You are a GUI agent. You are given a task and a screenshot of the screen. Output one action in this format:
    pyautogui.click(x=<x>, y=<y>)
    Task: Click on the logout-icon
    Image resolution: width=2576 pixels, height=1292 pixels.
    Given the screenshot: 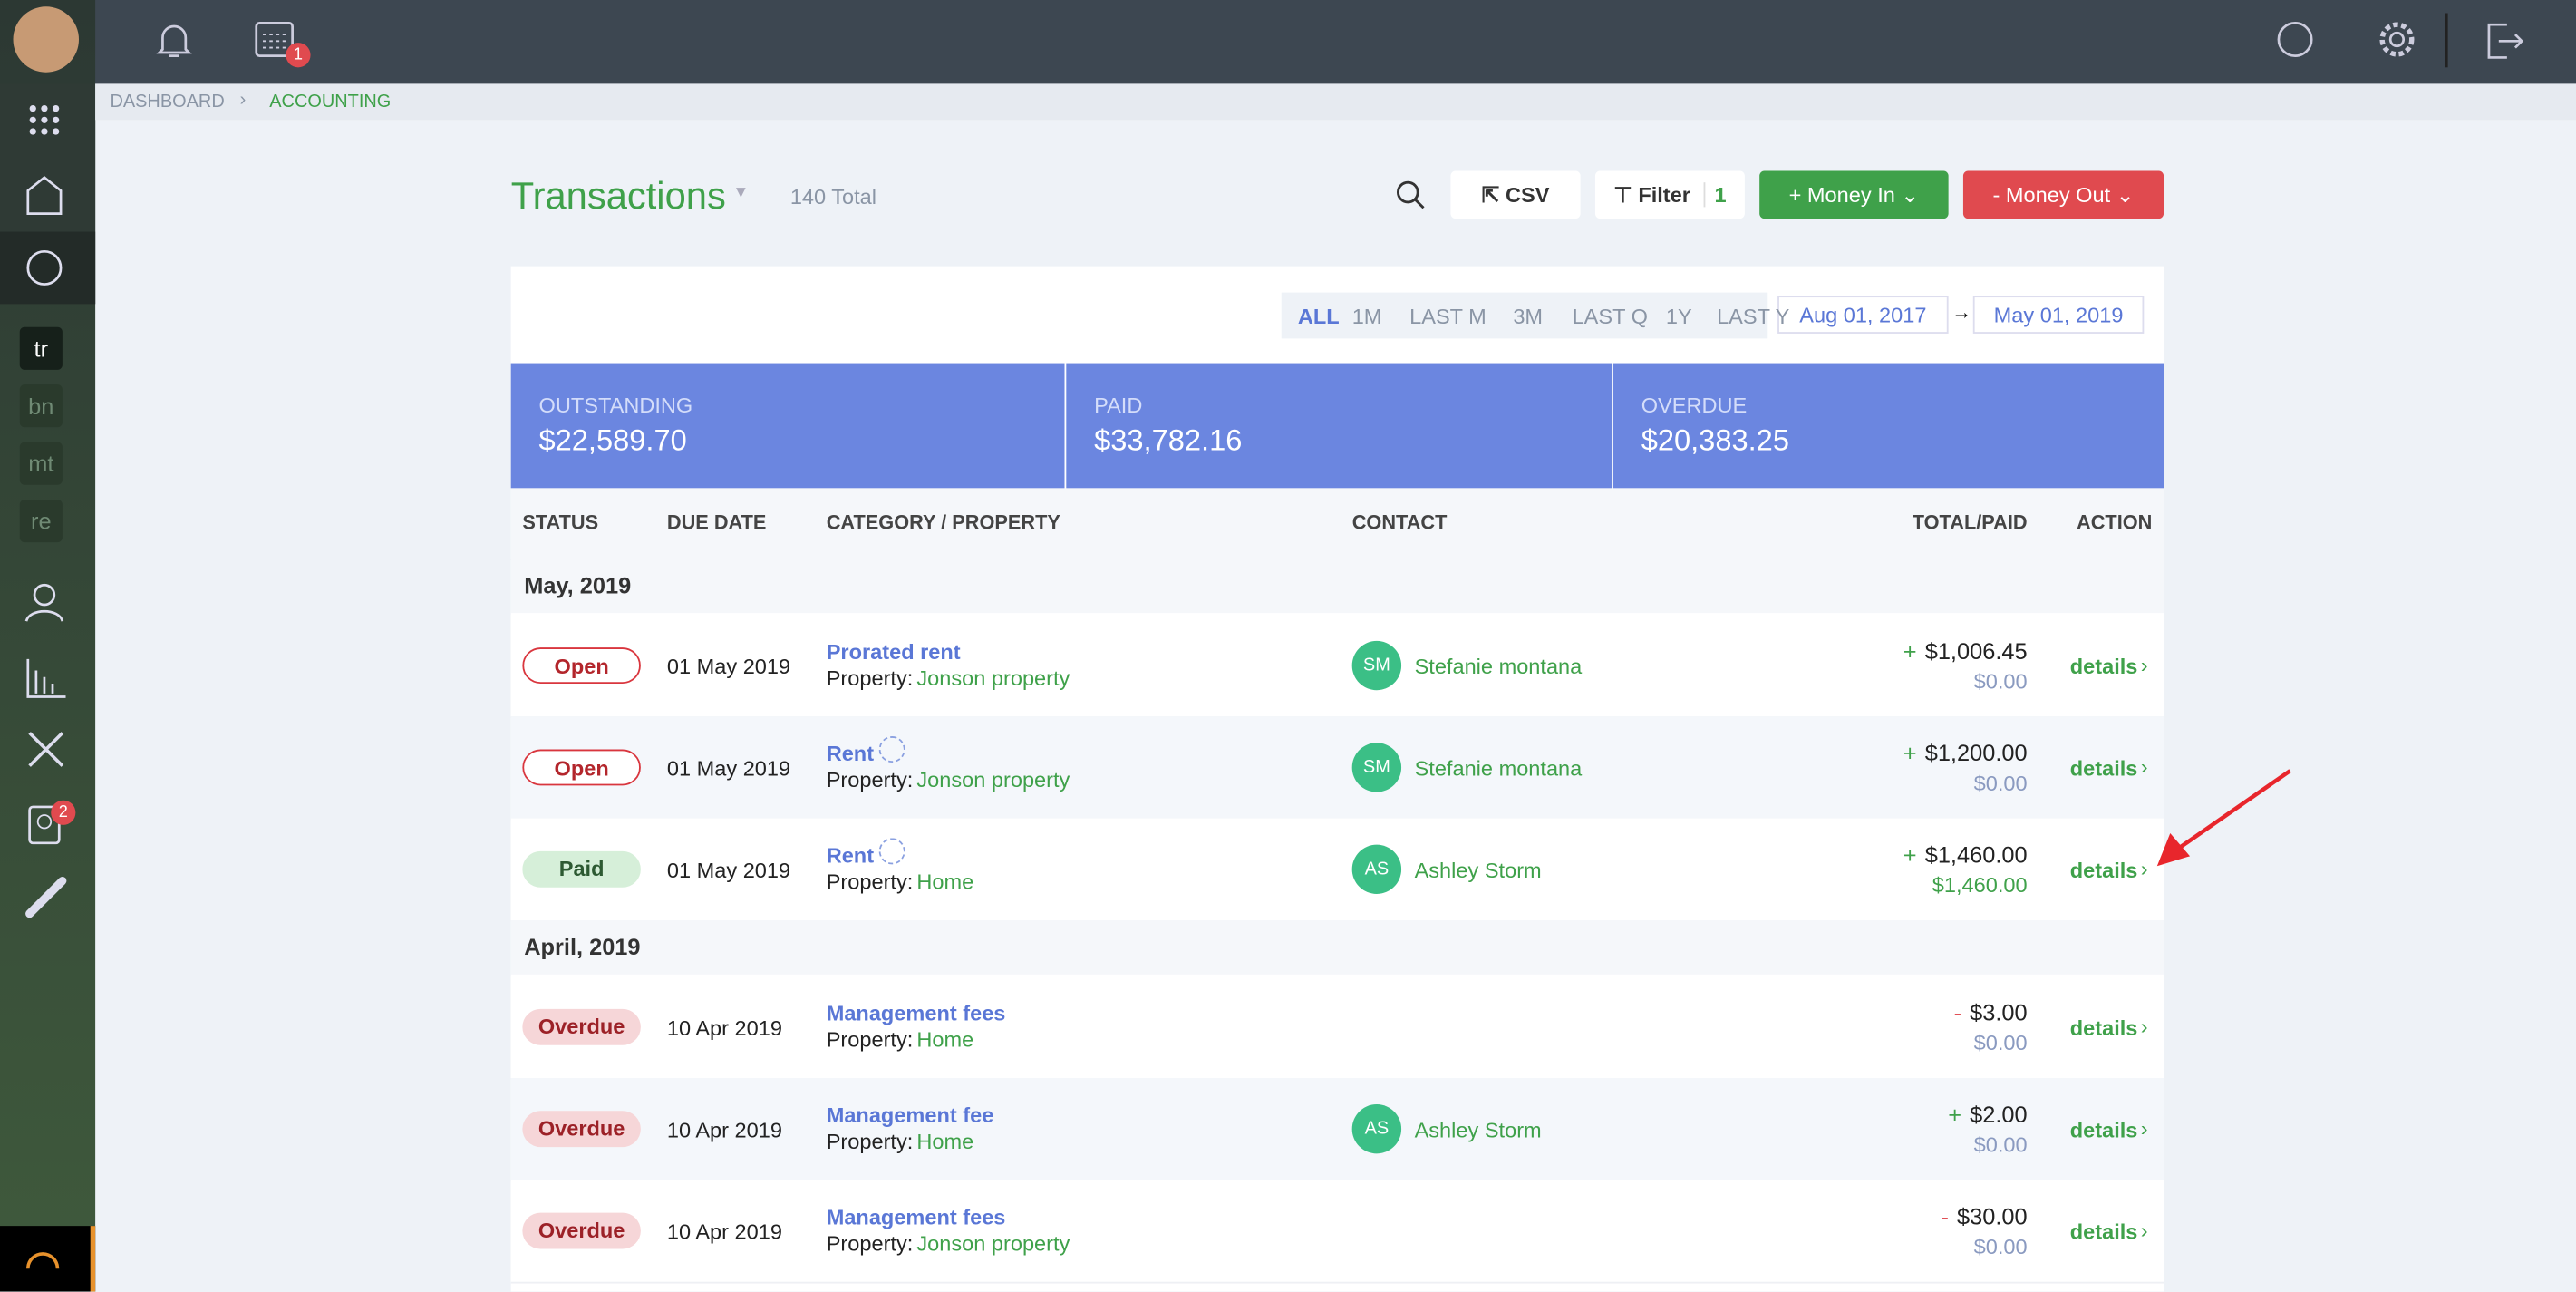 What is the action you would take?
    pyautogui.click(x=2504, y=41)
    